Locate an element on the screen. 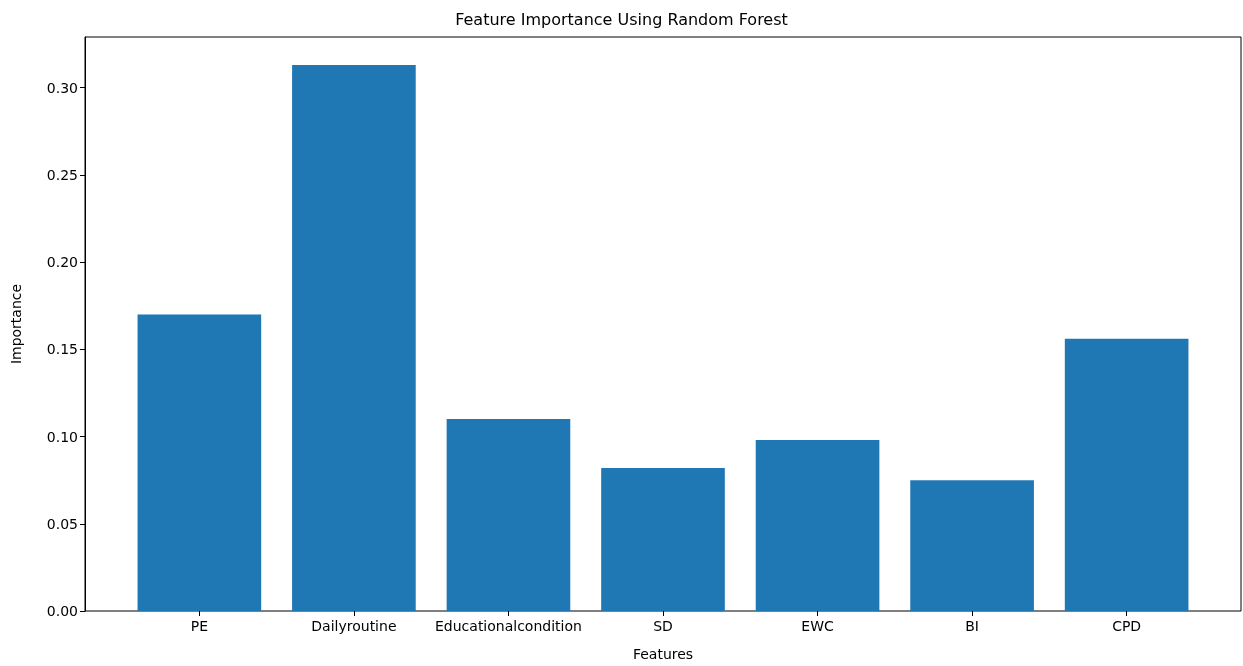 Image resolution: width=1243 pixels, height=666 pixels. y-tick-label: 0.10 is located at coordinates (62, 436).